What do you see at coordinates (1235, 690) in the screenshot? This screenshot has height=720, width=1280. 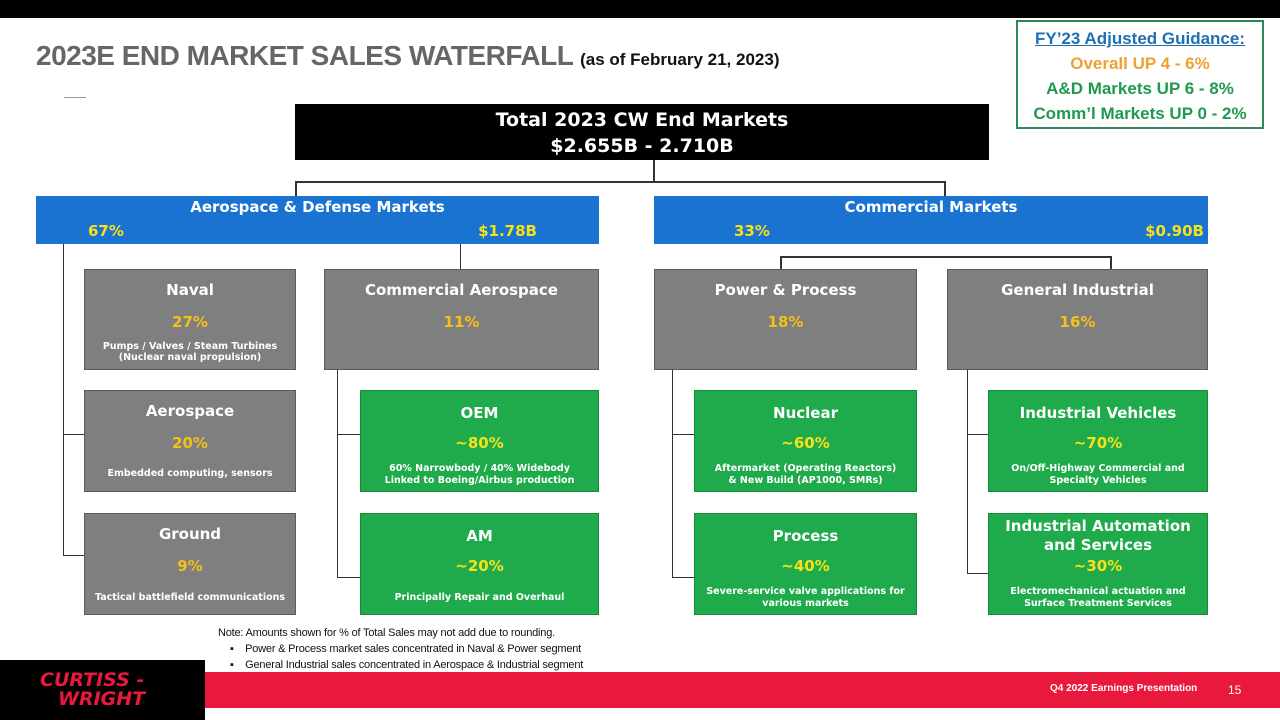 I see `page-number: 15` at bounding box center [1235, 690].